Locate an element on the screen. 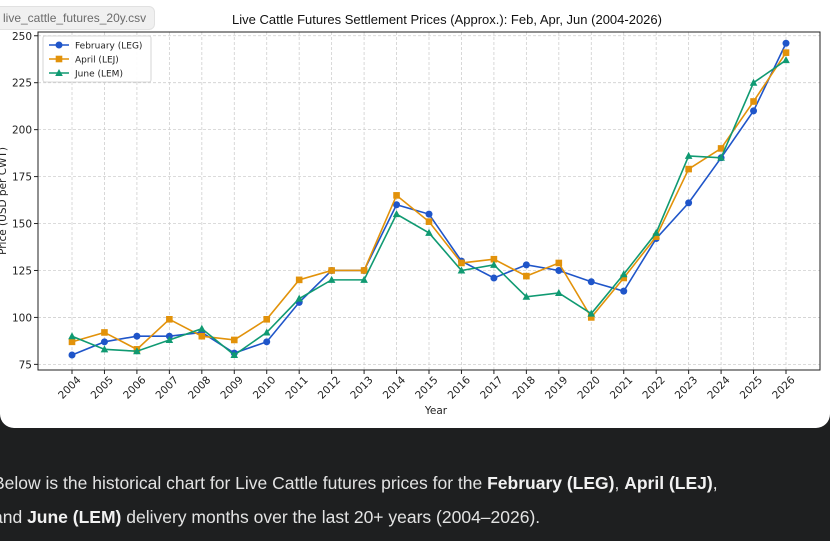  message-bold-text: June (LEM) is located at coordinates (74, 517).